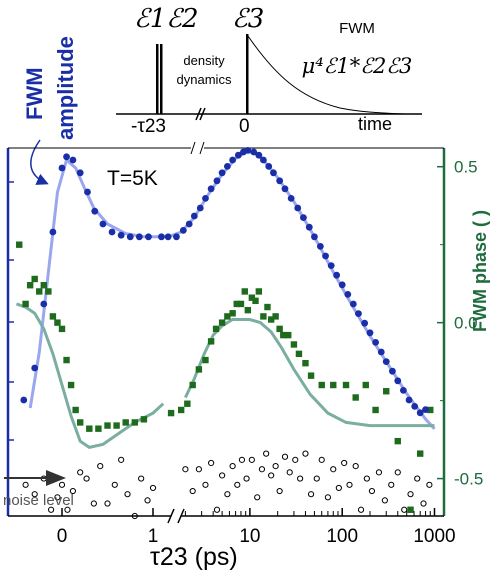  What do you see at coordinates (375, 124) in the screenshot?
I see `schematic-time-label: time` at bounding box center [375, 124].